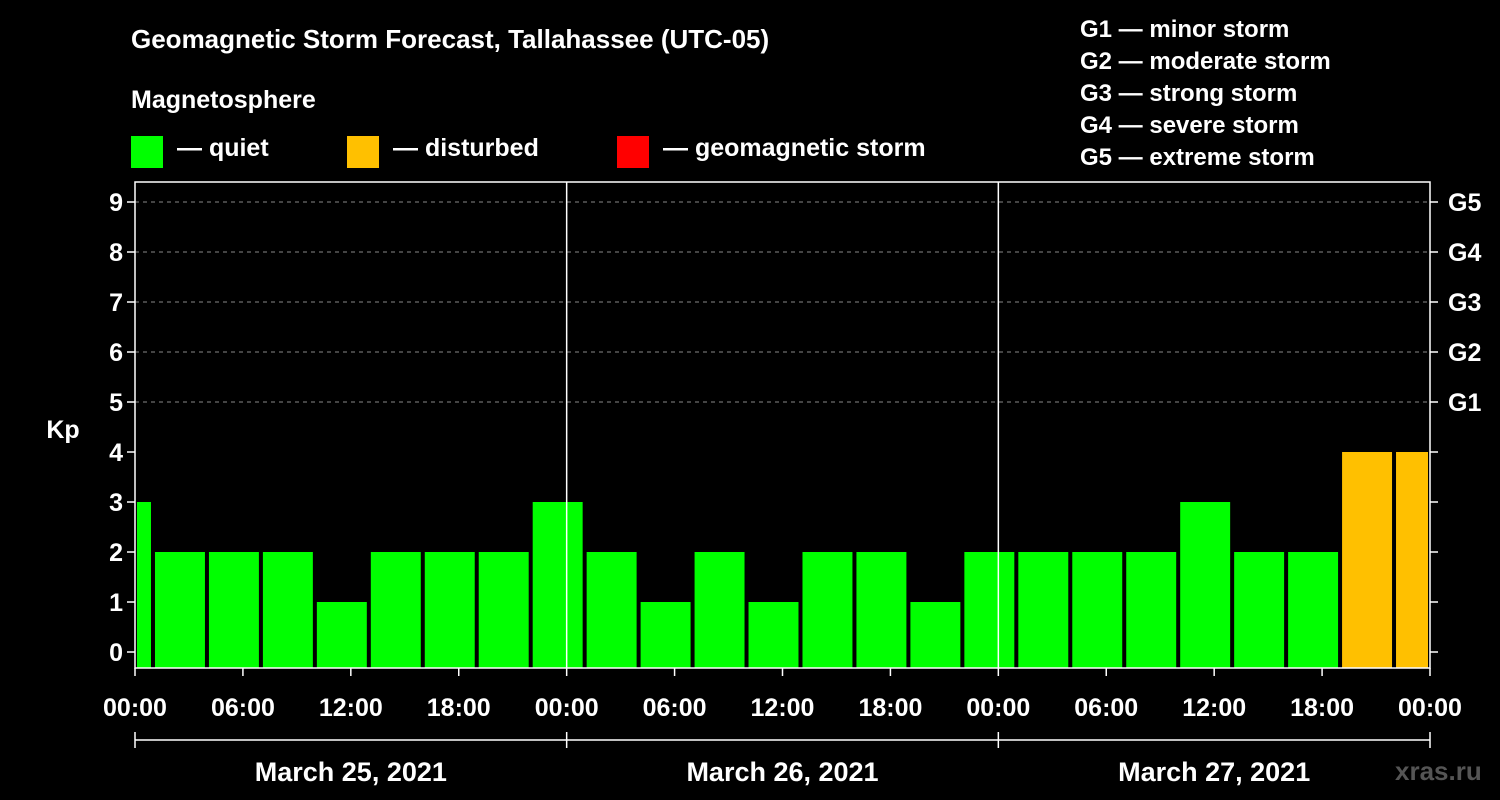 The width and height of the screenshot is (1500, 800). What do you see at coordinates (1189, 93) in the screenshot?
I see `storm-scale-g3: G3 — strong storm` at bounding box center [1189, 93].